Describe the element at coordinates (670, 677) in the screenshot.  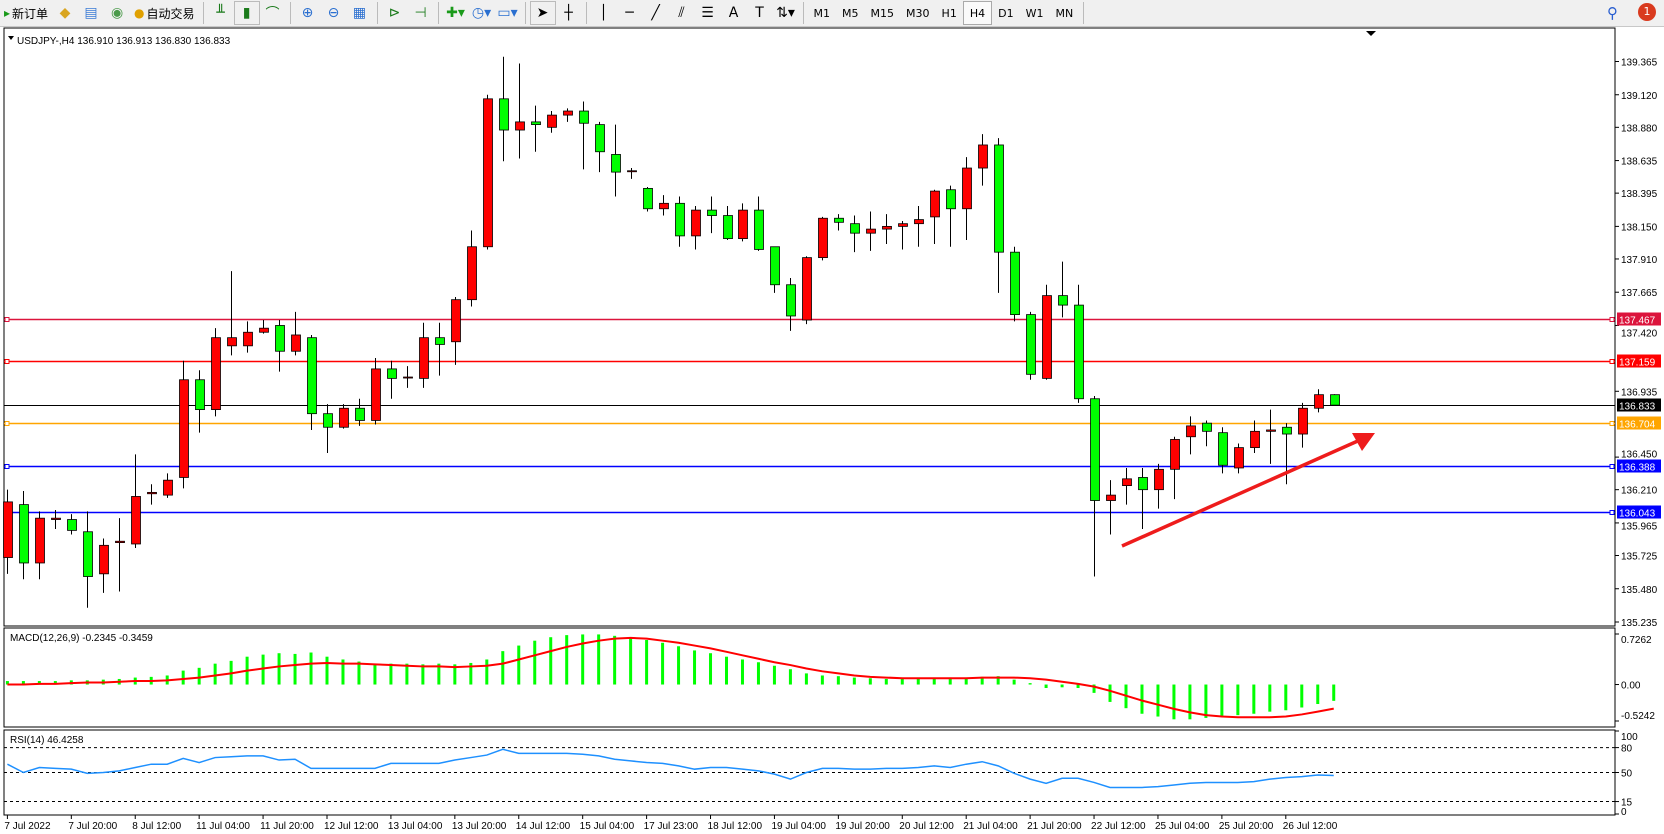
I see `macd-signal-line` at that location.